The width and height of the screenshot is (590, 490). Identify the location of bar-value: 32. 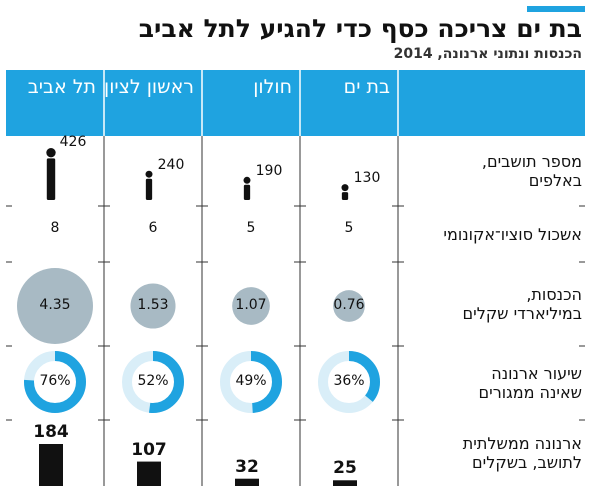
(247, 466).